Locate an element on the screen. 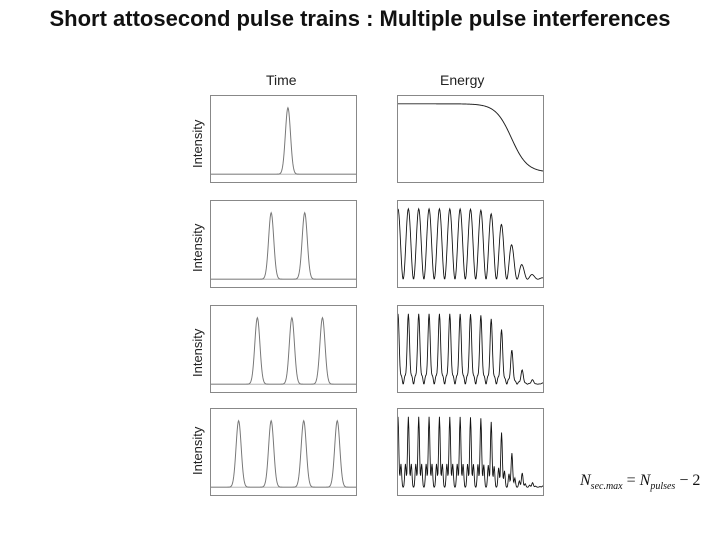 The width and height of the screenshot is (720, 540). y-axis-label-row-4: Intensity is located at coordinates (197, 450).